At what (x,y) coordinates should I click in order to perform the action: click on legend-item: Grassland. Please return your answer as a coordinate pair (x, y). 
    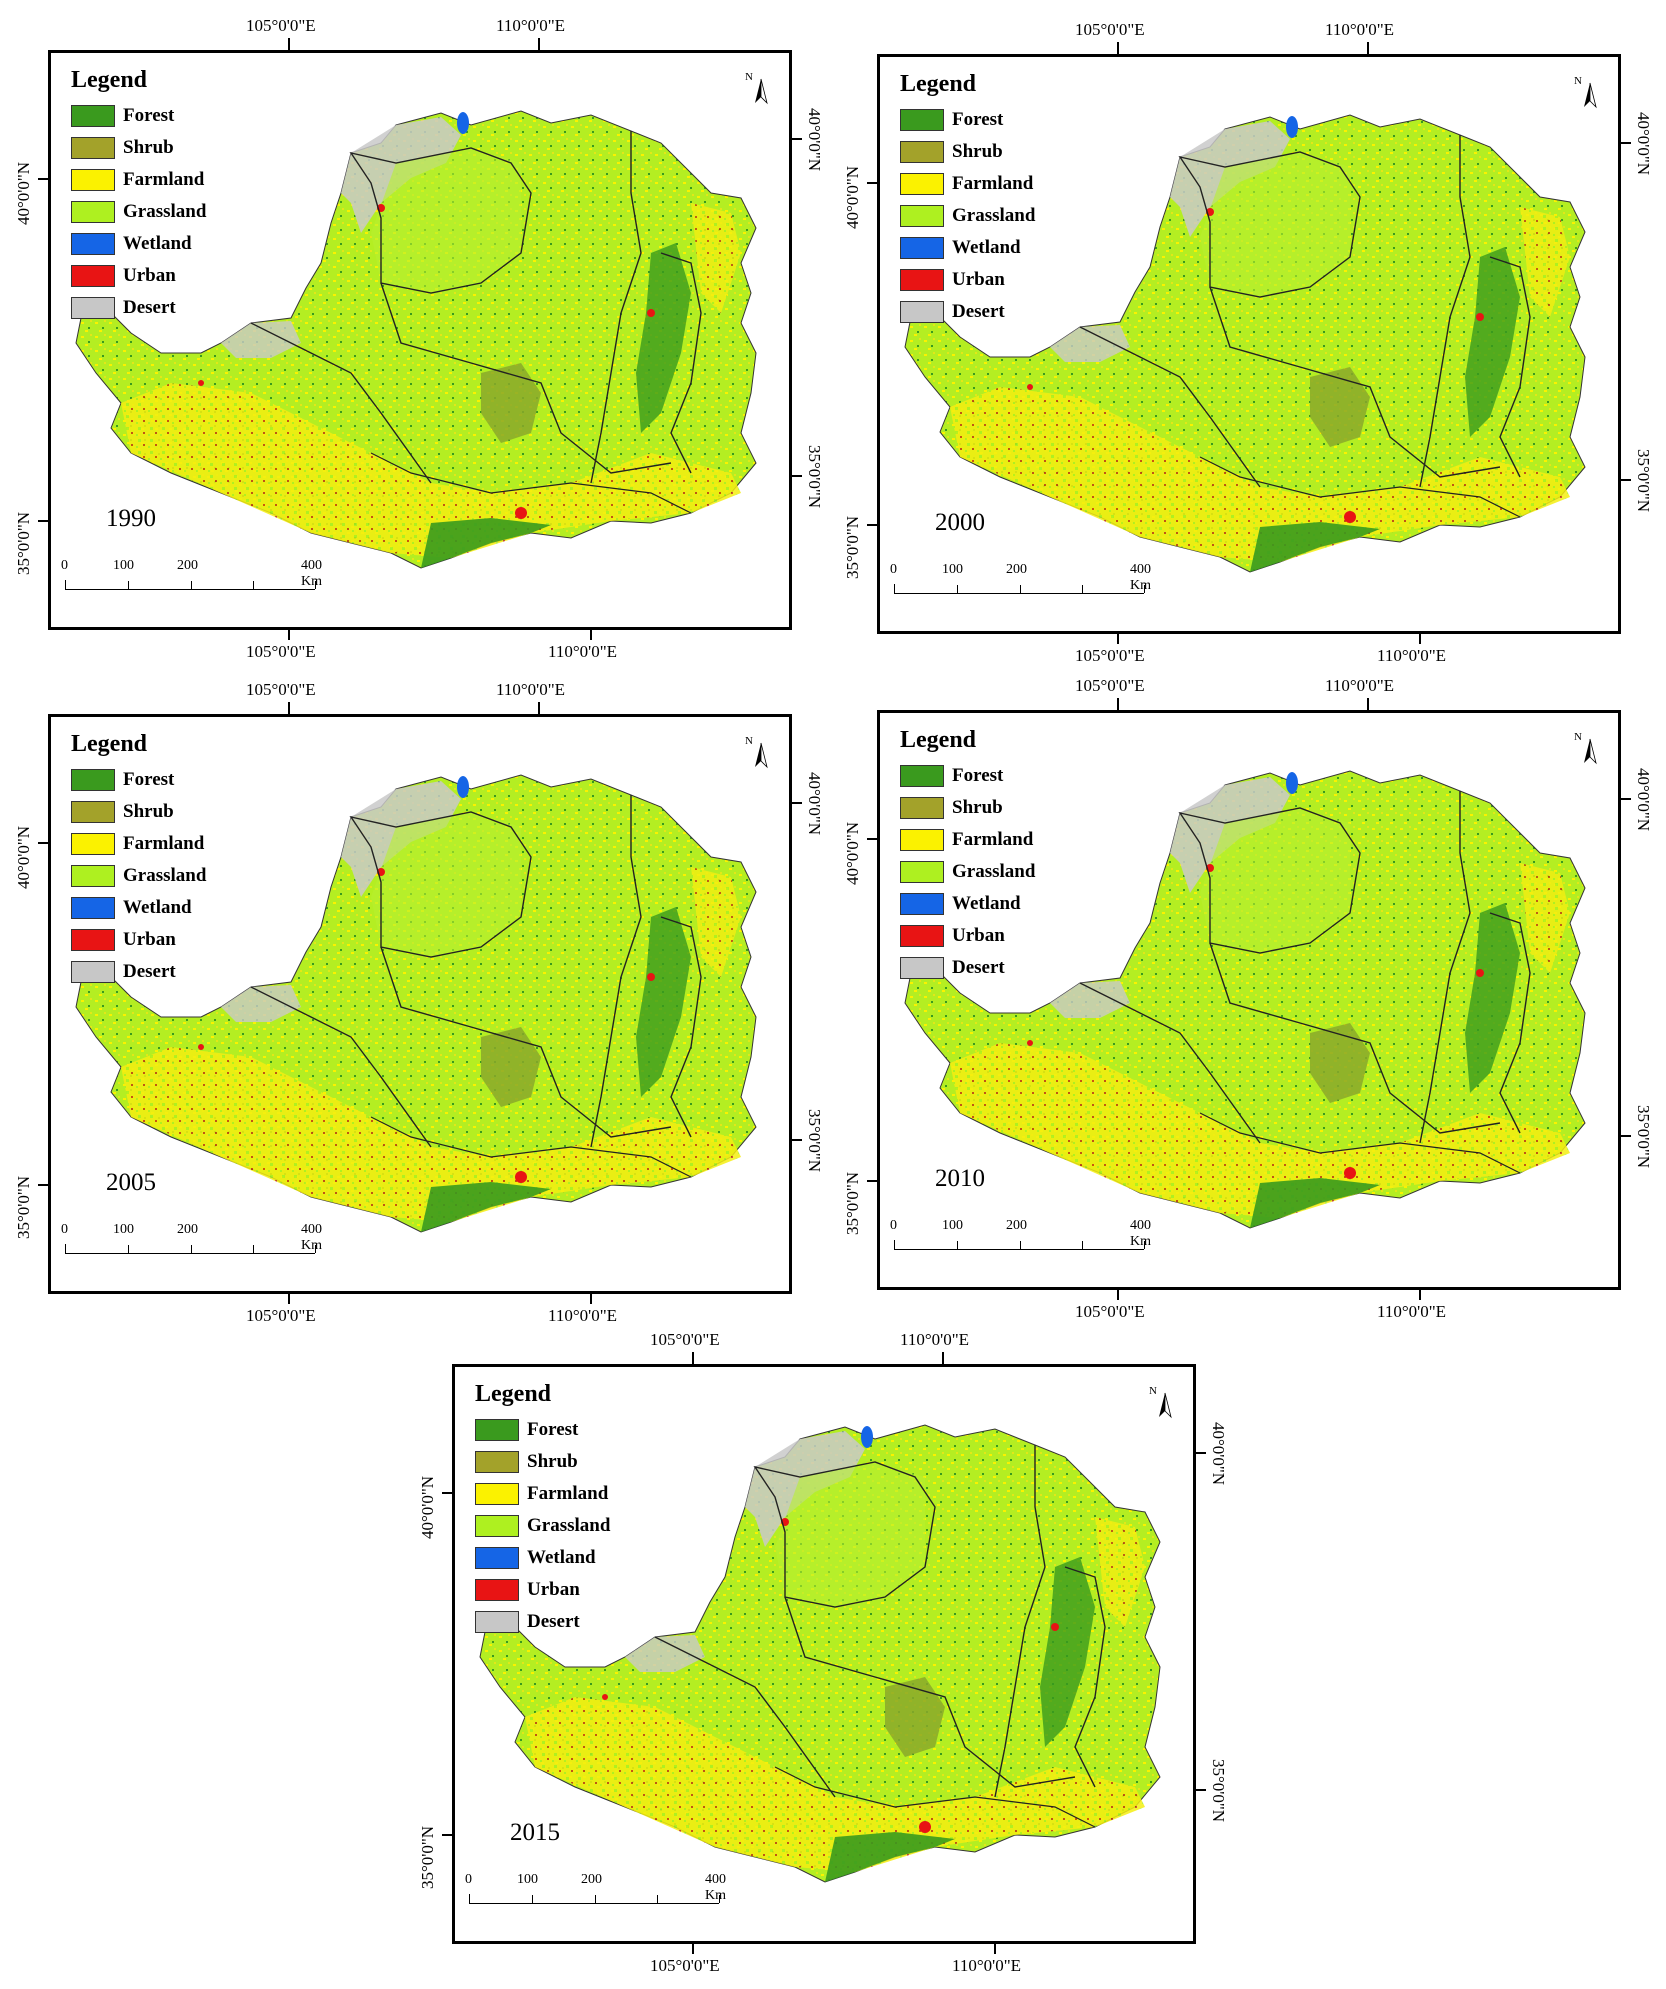
    Looking at the image, I should click on (967, 216).